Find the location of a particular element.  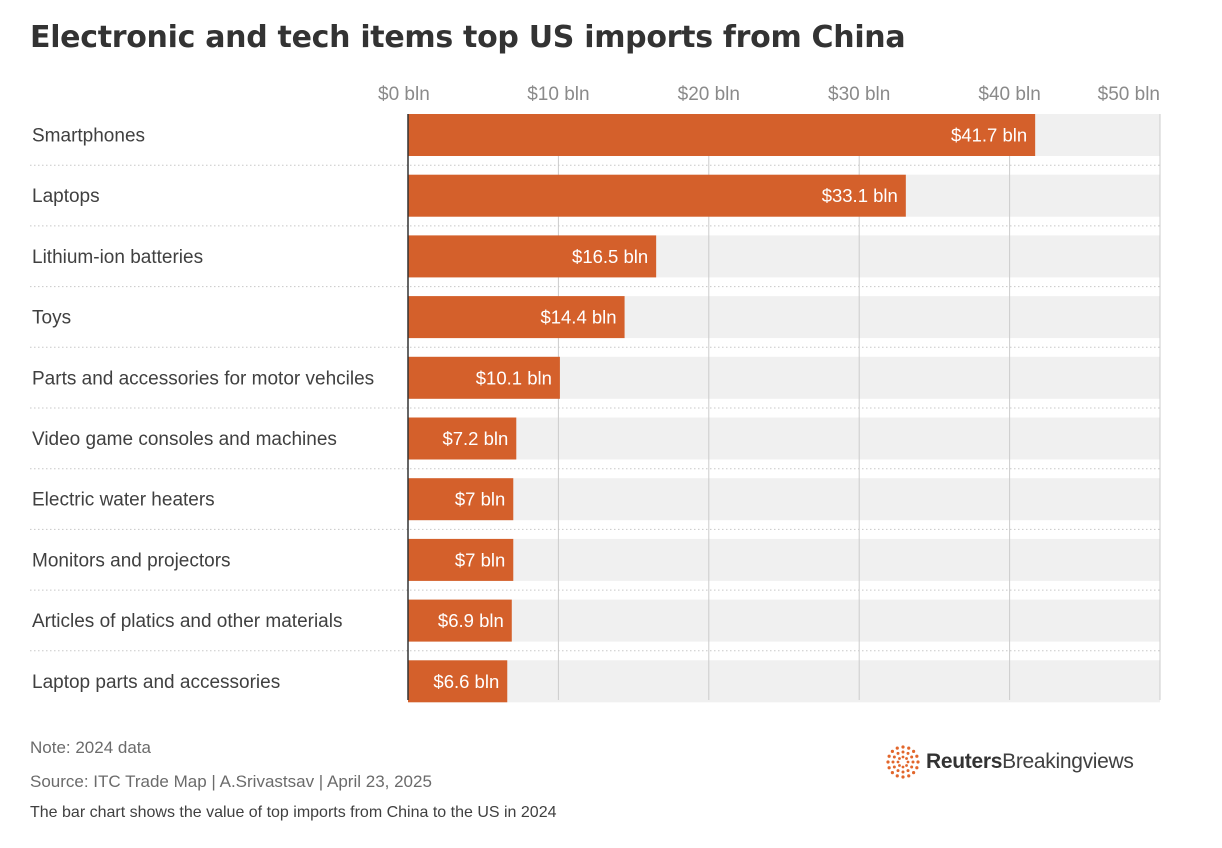

x-tick-label: $40 bln is located at coordinates (1009, 94).